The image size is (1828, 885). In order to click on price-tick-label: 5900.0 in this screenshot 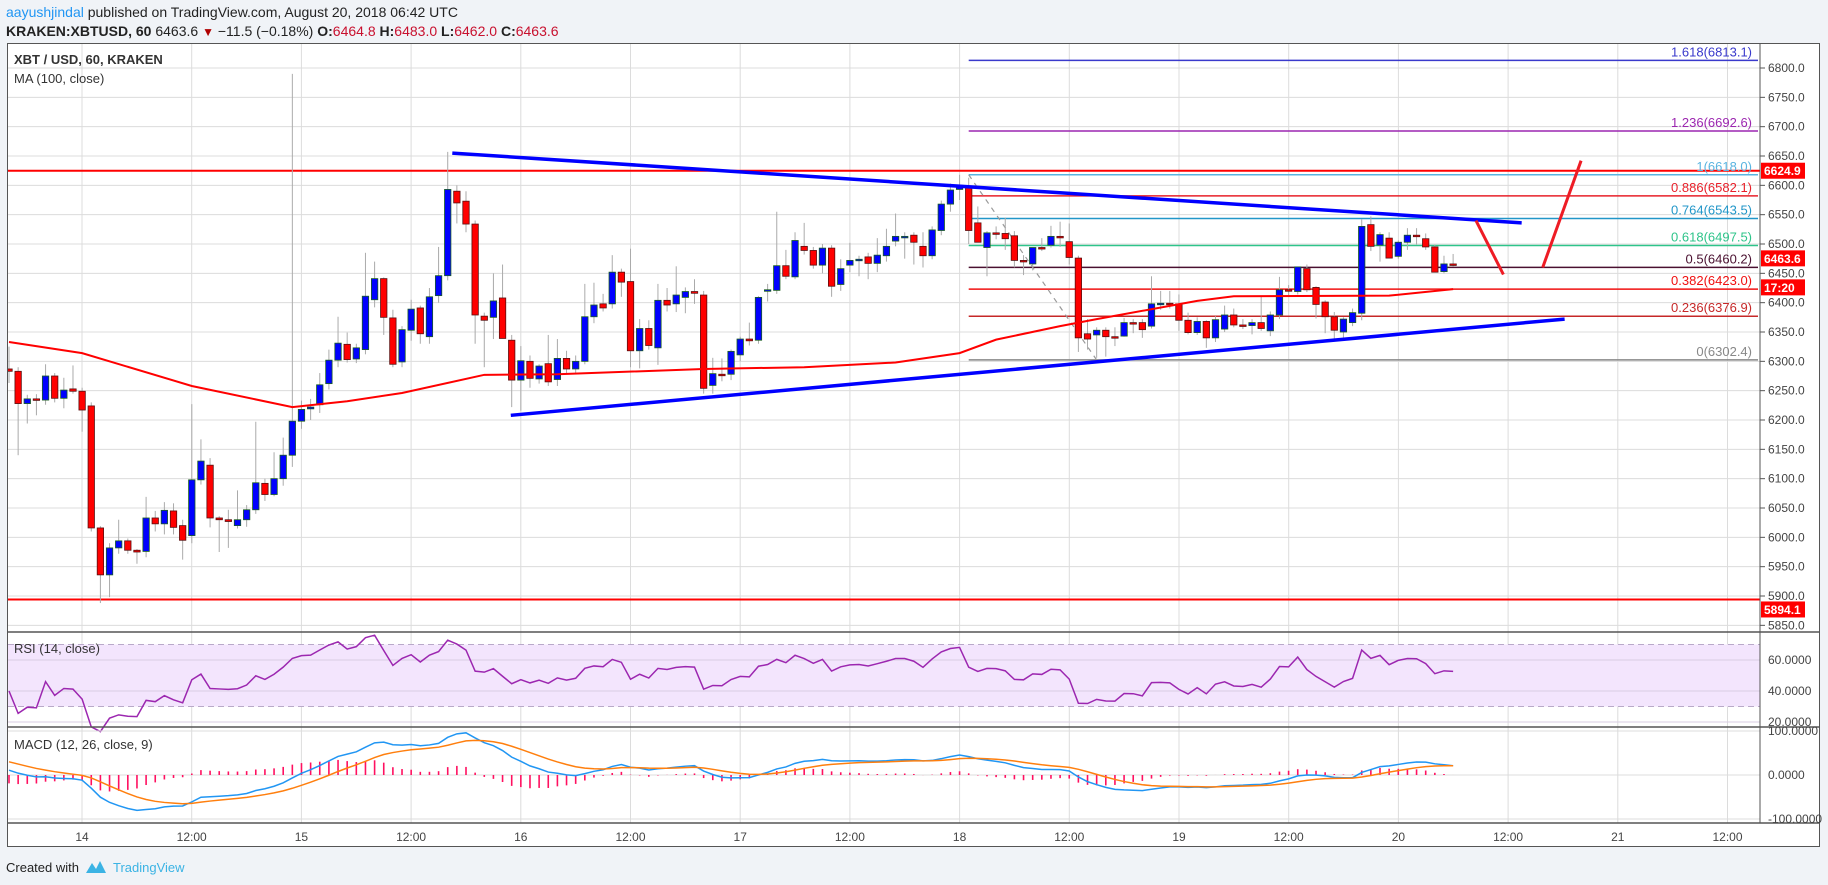, I will do `click(1786, 596)`.